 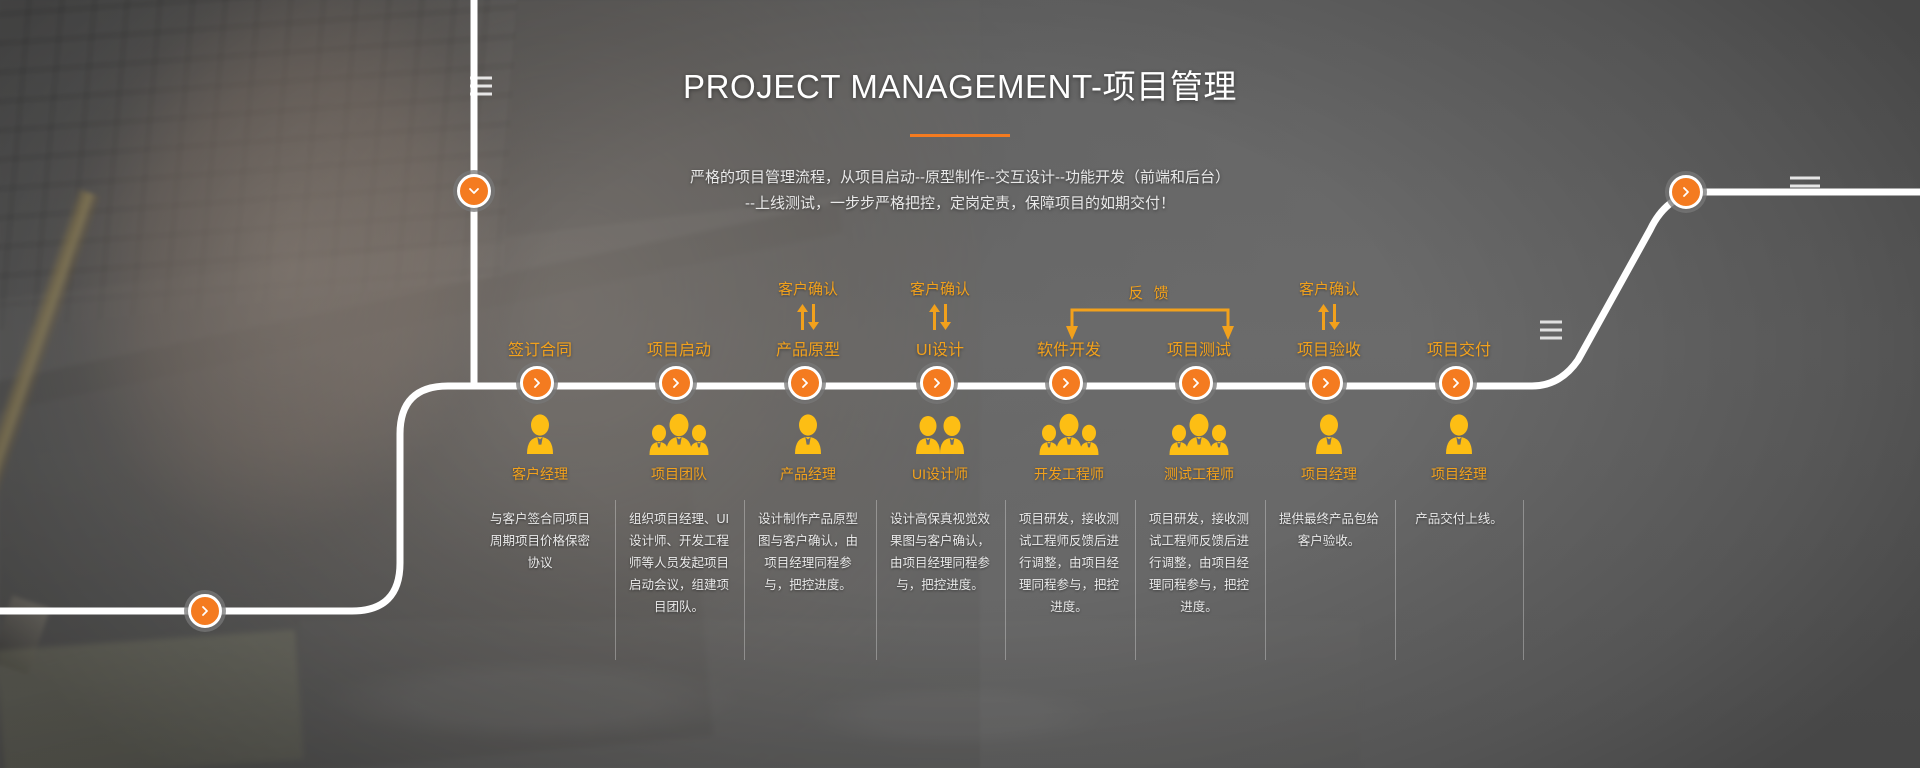 I want to click on step-title-4: UI设计, so click(x=939, y=350).